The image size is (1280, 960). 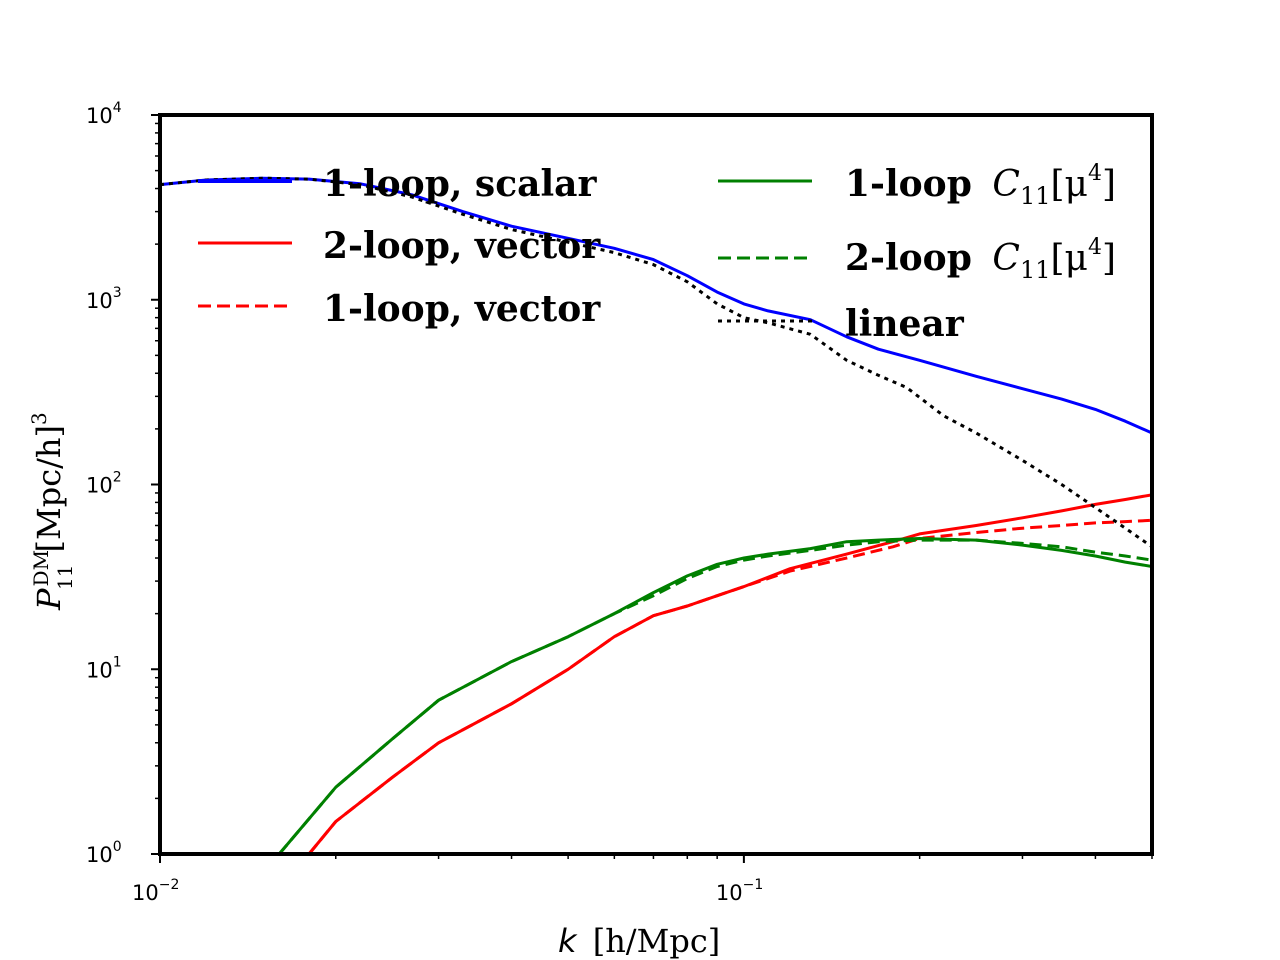 I want to click on x-tick-label: 10⁻¹, so click(x=739, y=891).